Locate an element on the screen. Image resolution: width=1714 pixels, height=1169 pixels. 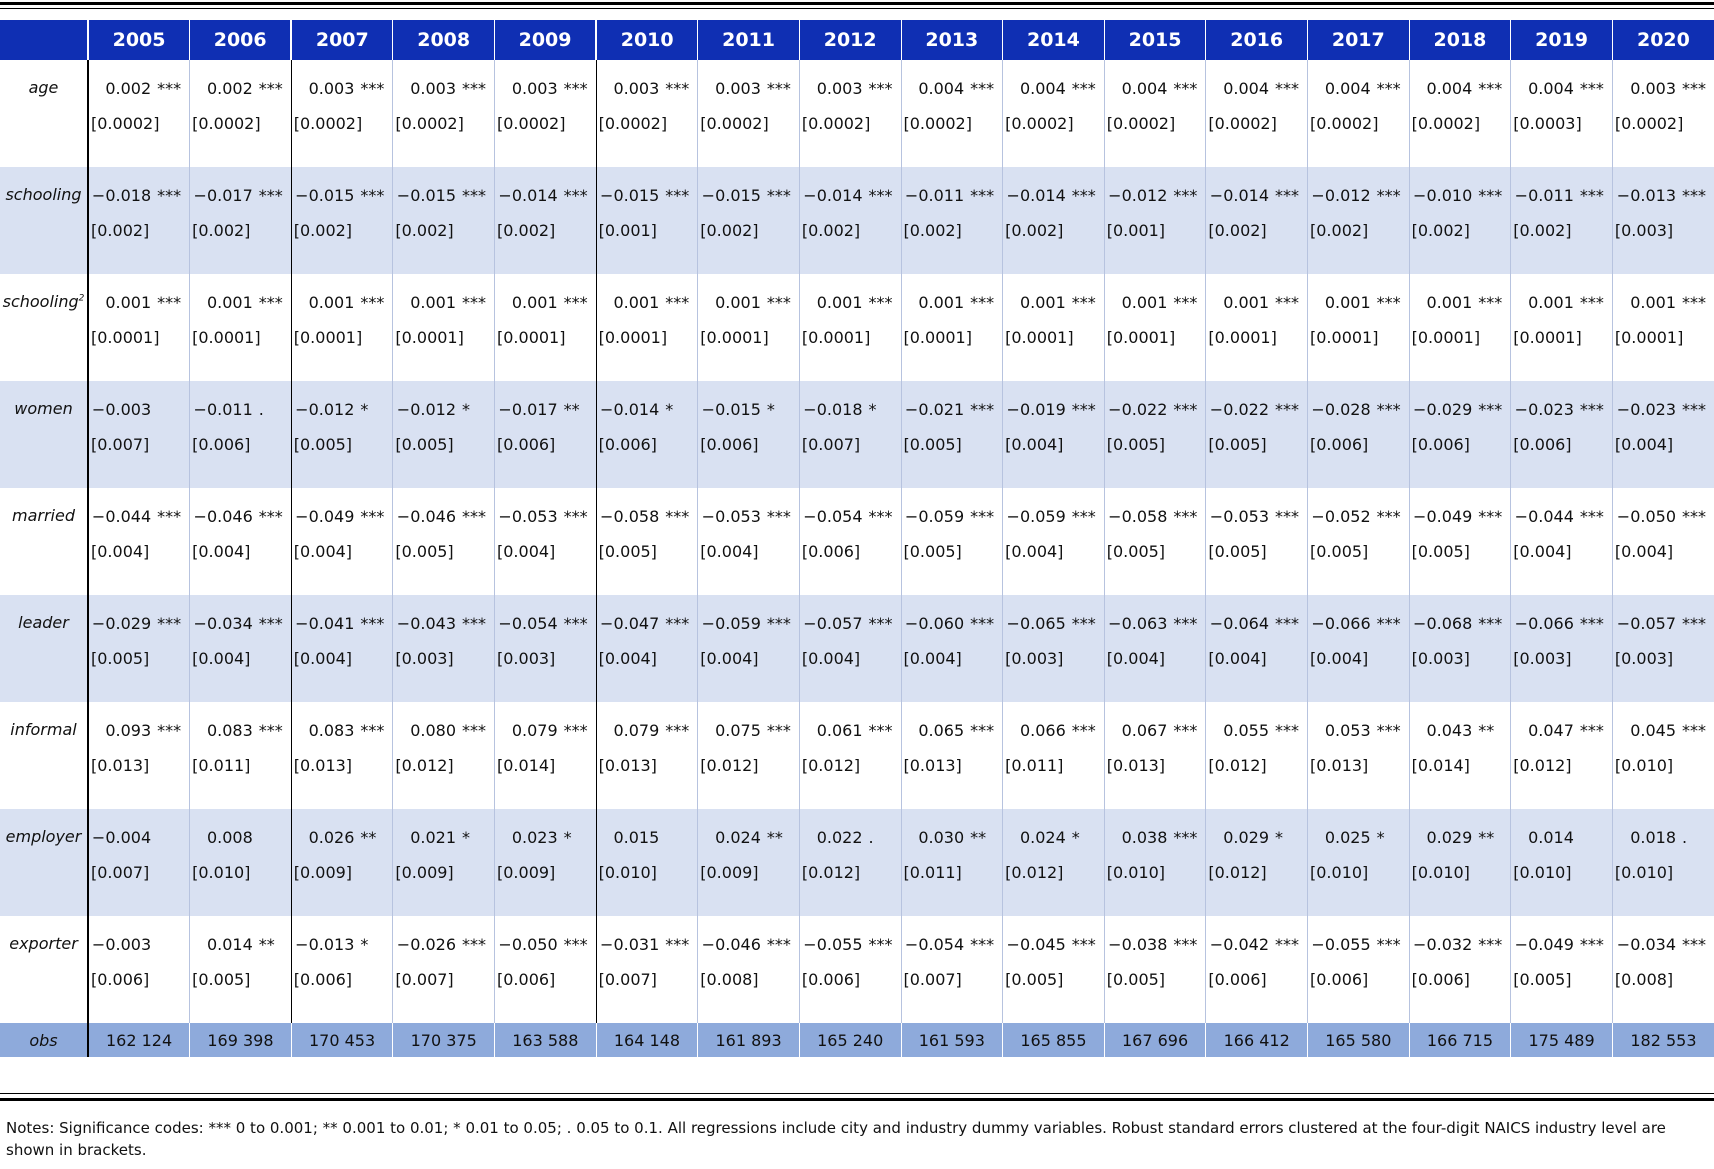
coefficient-cell: −0.015 *** [0.002] is located at coordinates (443, 220).